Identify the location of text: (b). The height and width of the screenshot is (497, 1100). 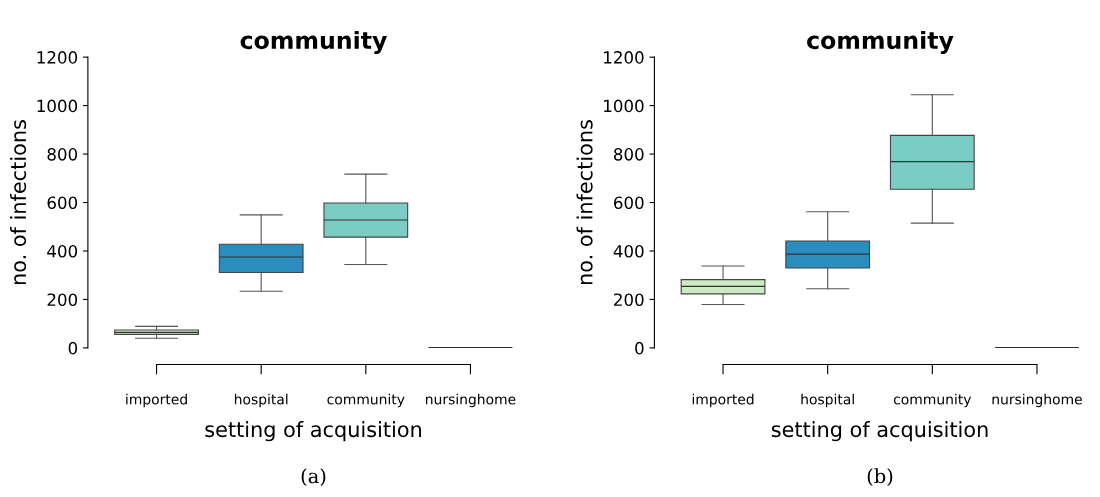
(880, 477).